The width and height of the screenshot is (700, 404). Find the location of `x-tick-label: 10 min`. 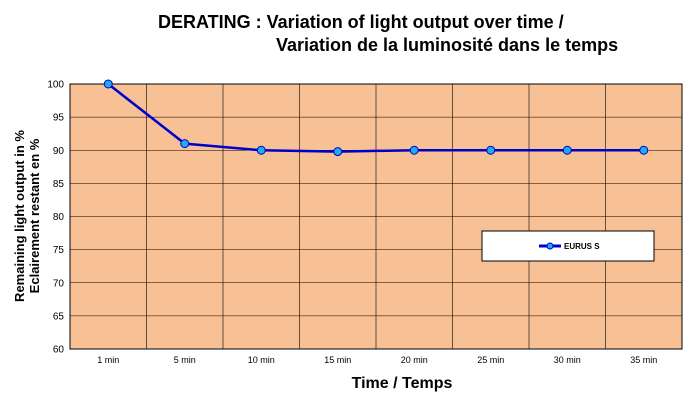

x-tick-label: 10 min is located at coordinates (261, 360).